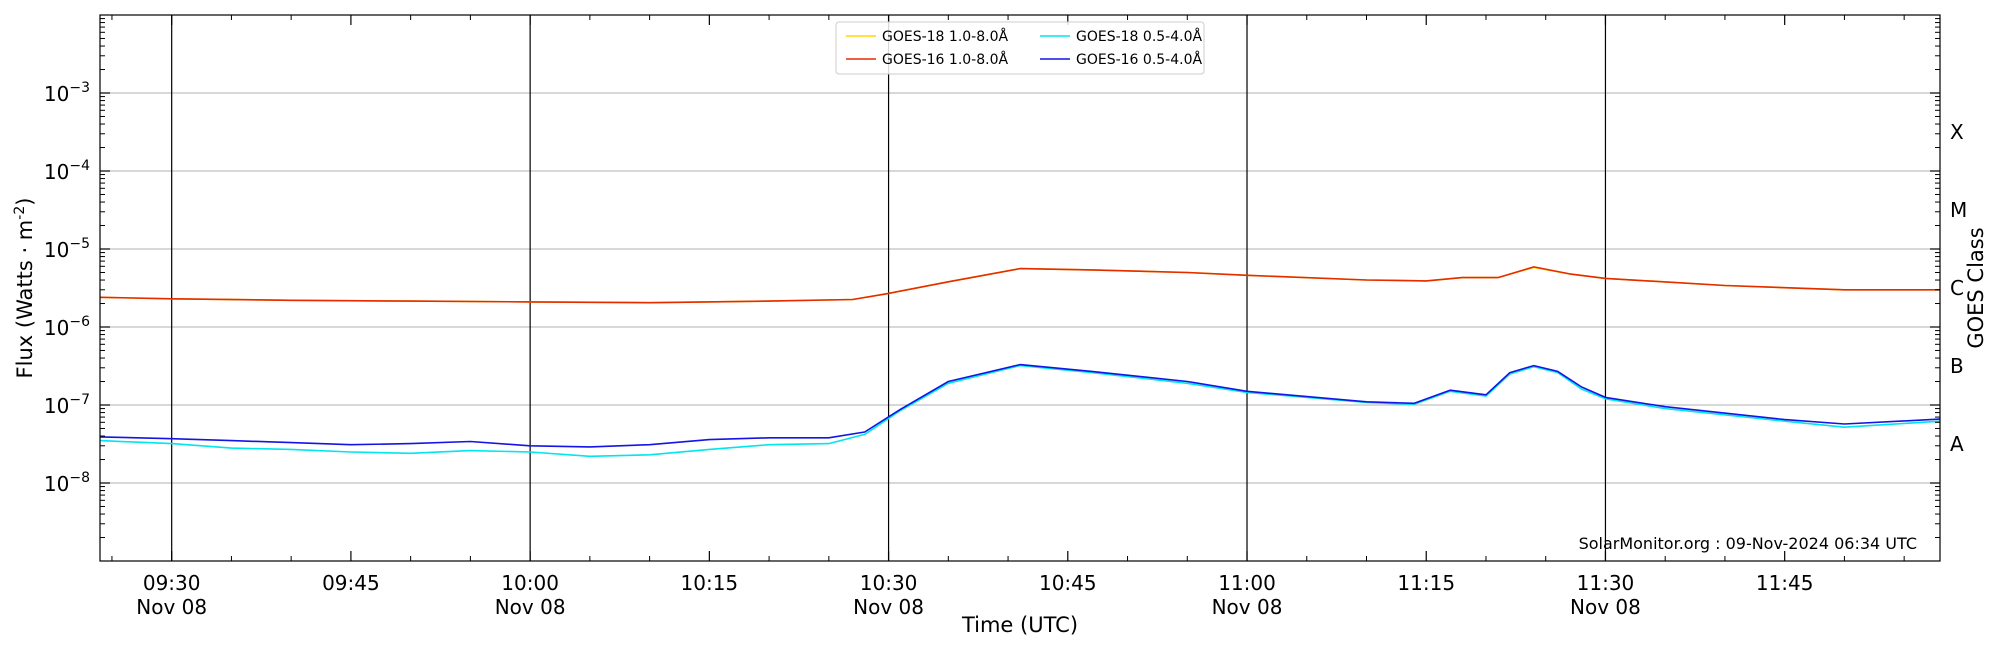 This screenshot has height=650, width=2000. I want to click on legend-label: GOES-18 1.0-8.0Å, so click(945, 36).